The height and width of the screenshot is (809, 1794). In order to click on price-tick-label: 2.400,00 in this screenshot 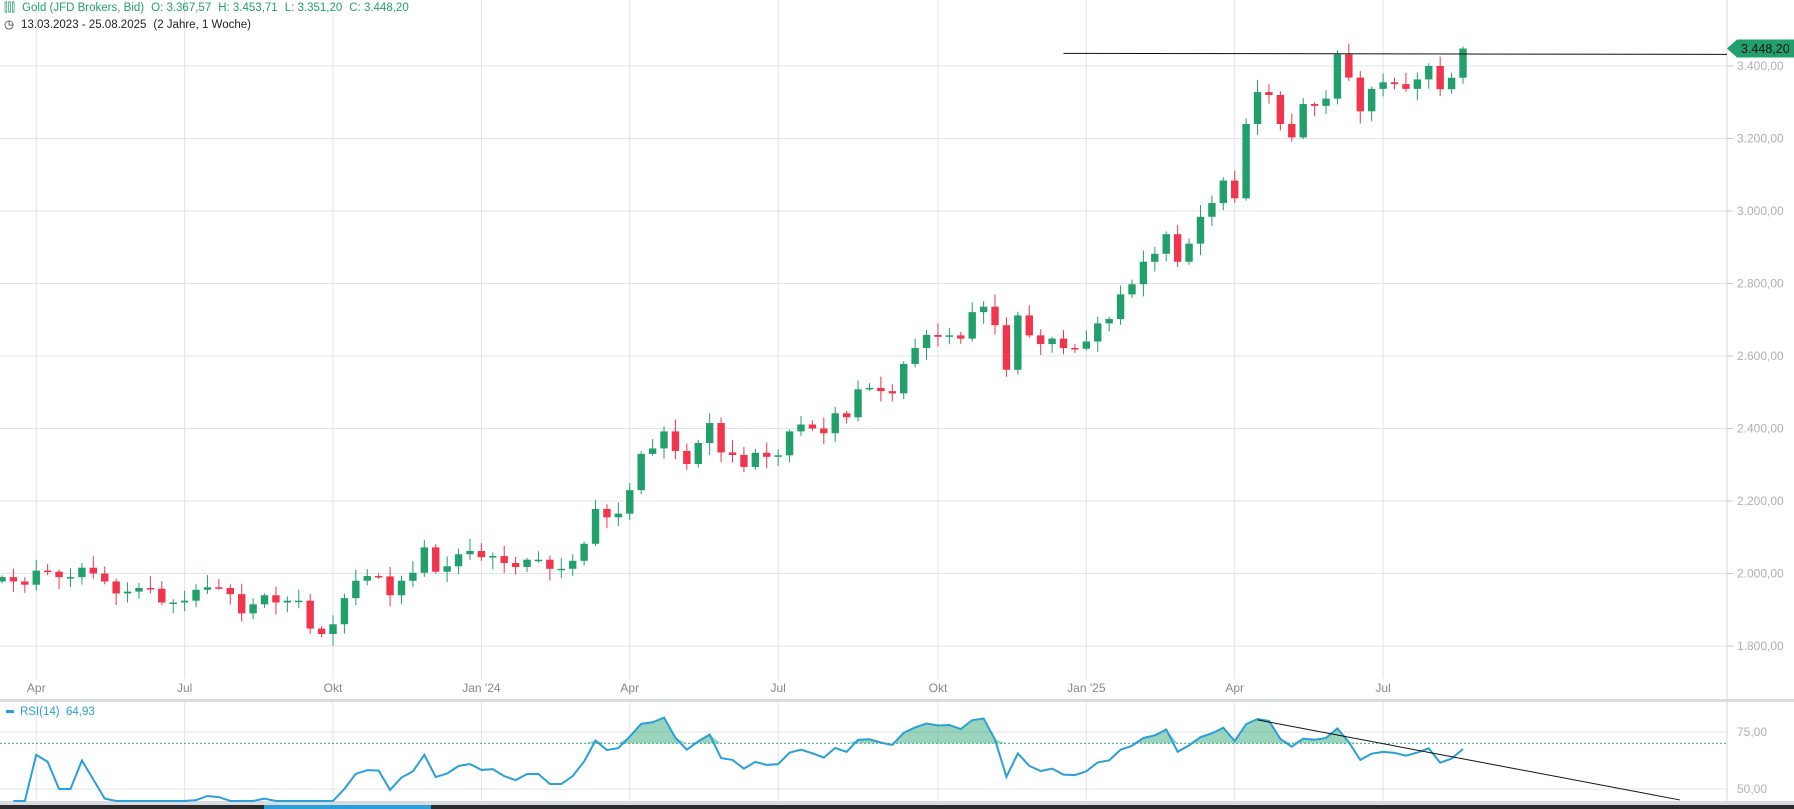, I will do `click(1760, 429)`.